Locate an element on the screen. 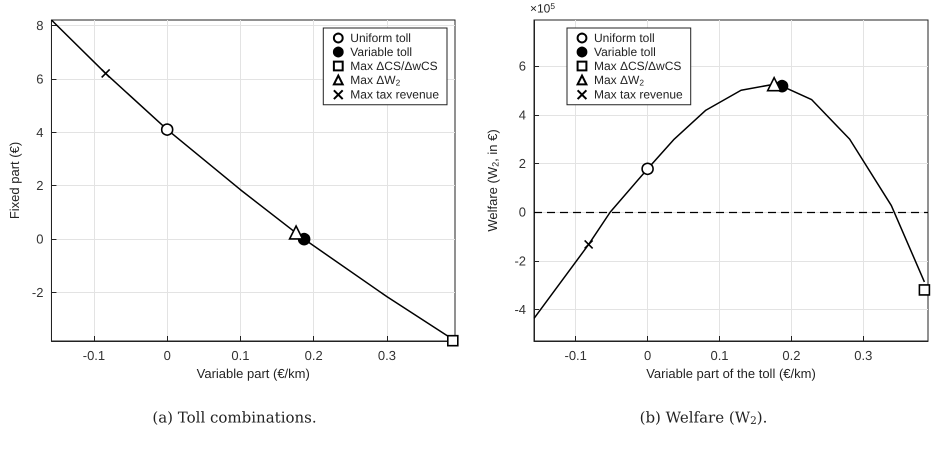 Image resolution: width=938 pixels, height=451 pixels. y-tick-label: -4 is located at coordinates (520, 309).